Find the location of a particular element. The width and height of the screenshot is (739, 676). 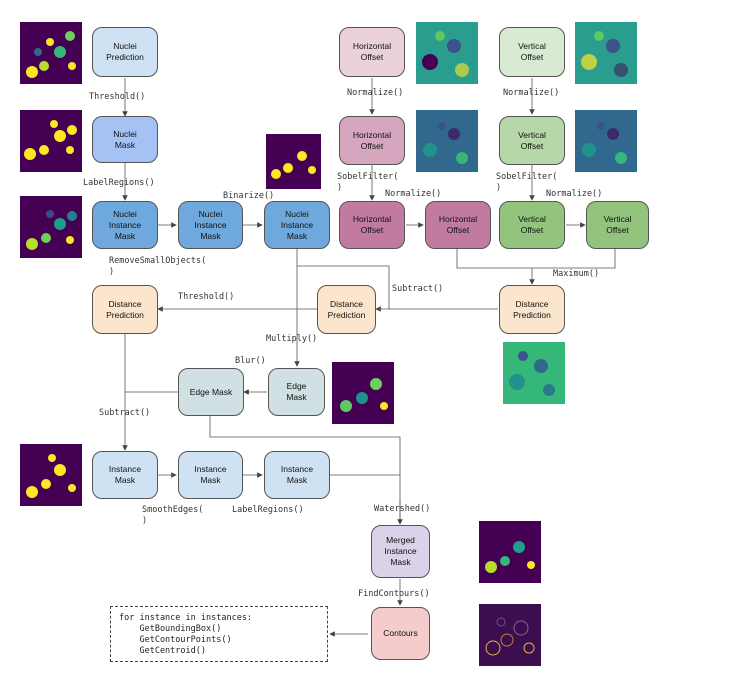

node-horizontal-offset-3: Horizontal Offset is located at coordinates (372, 225).